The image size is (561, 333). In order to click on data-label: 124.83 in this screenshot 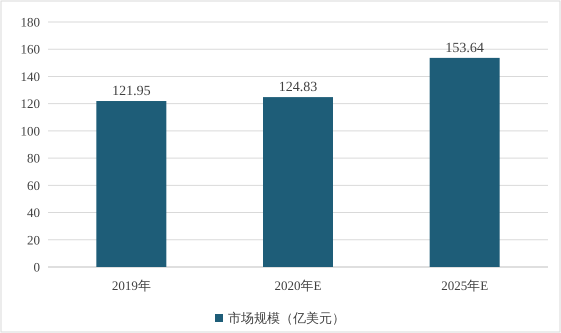, I will do `click(298, 88)`.